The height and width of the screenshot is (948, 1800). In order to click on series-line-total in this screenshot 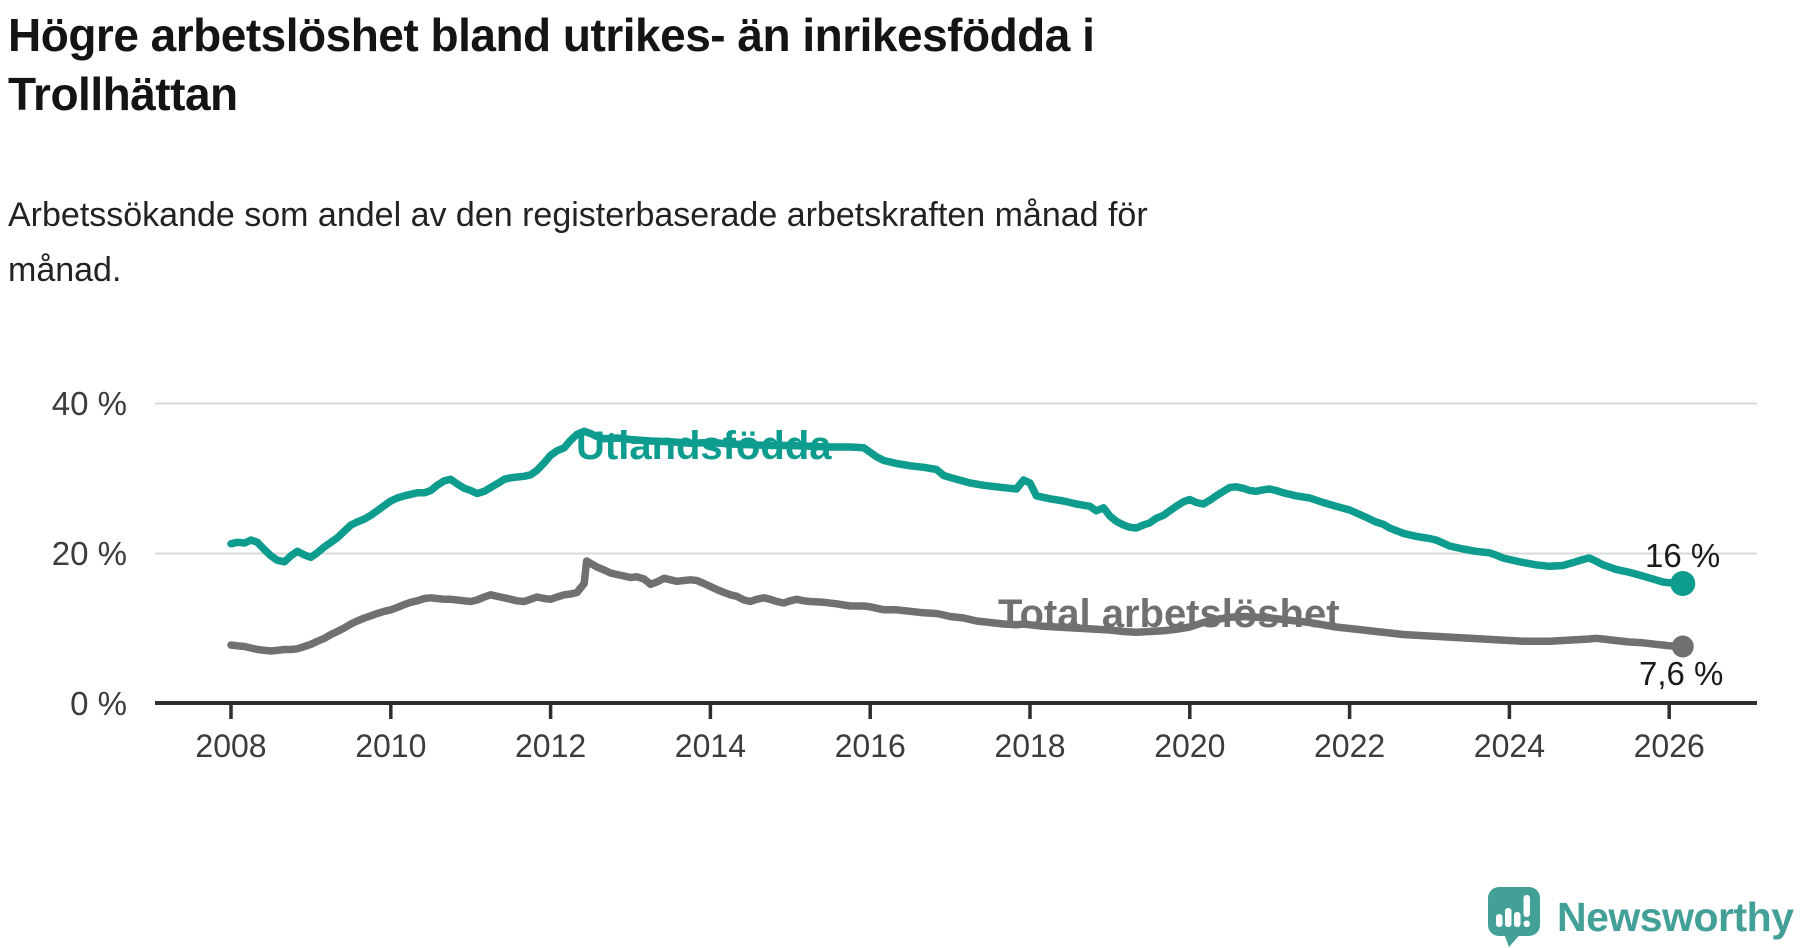, I will do `click(957, 606)`.